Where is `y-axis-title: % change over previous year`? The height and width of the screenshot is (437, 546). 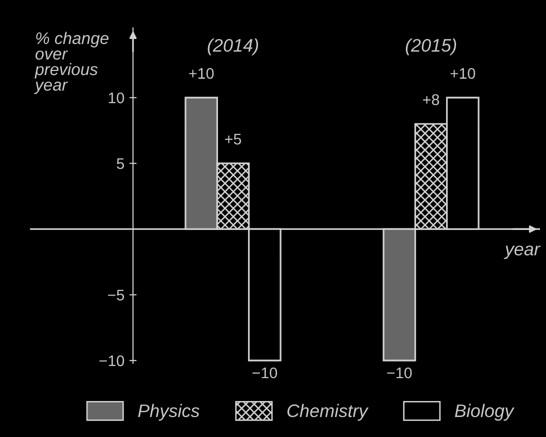 y-axis-title: % change over previous year is located at coordinates (71, 63).